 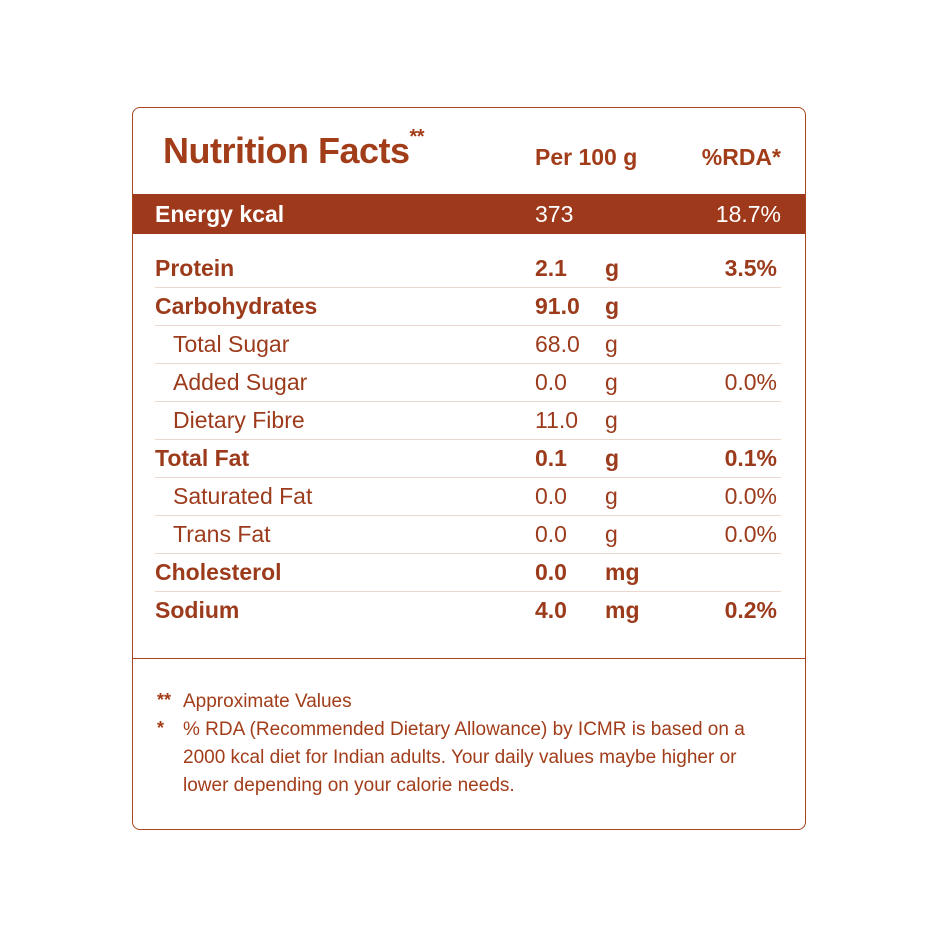 What do you see at coordinates (231, 344) in the screenshot?
I see `nutrient-name: Total Sugar` at bounding box center [231, 344].